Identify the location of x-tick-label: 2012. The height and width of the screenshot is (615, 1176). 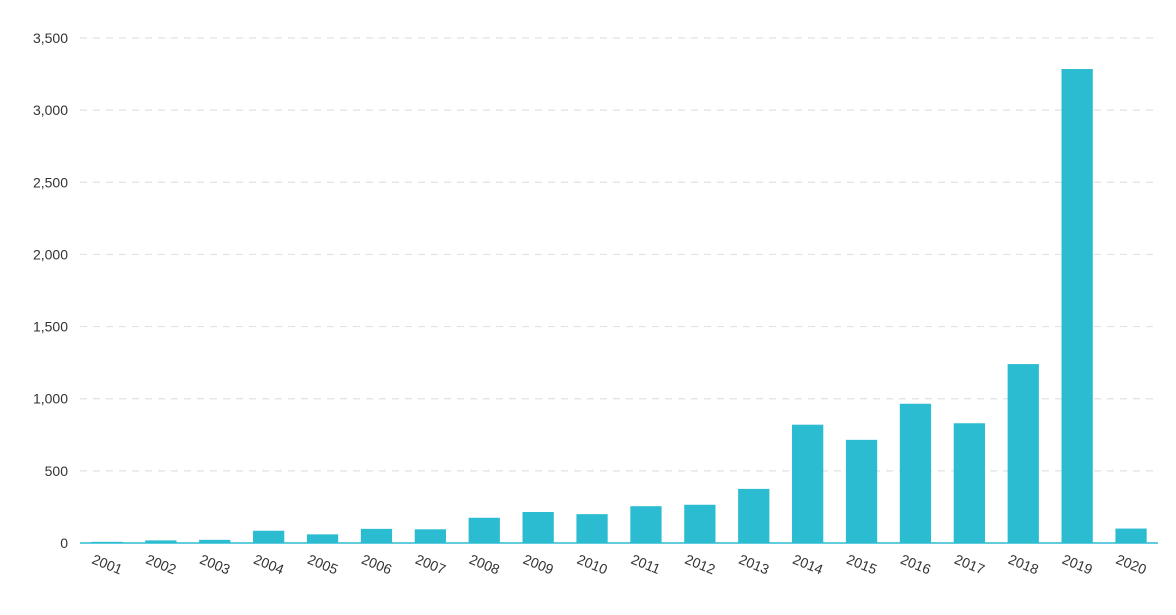
(700, 564).